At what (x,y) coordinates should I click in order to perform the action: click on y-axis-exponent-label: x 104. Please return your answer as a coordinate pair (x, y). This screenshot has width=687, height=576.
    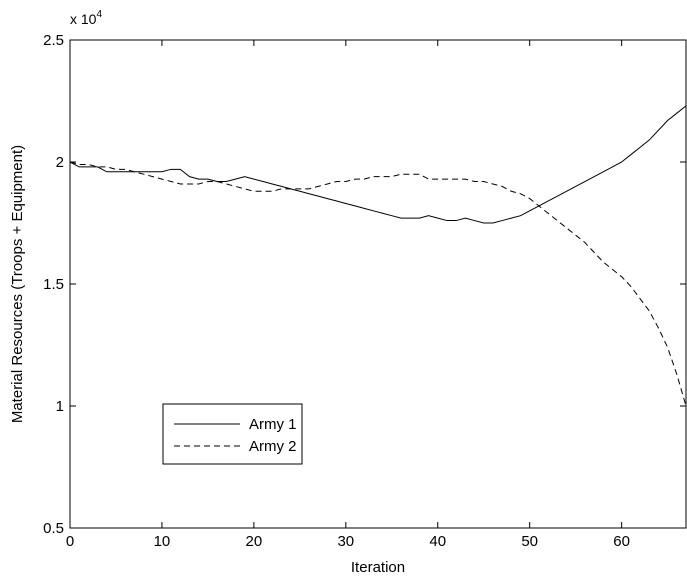
    Looking at the image, I should click on (86, 18).